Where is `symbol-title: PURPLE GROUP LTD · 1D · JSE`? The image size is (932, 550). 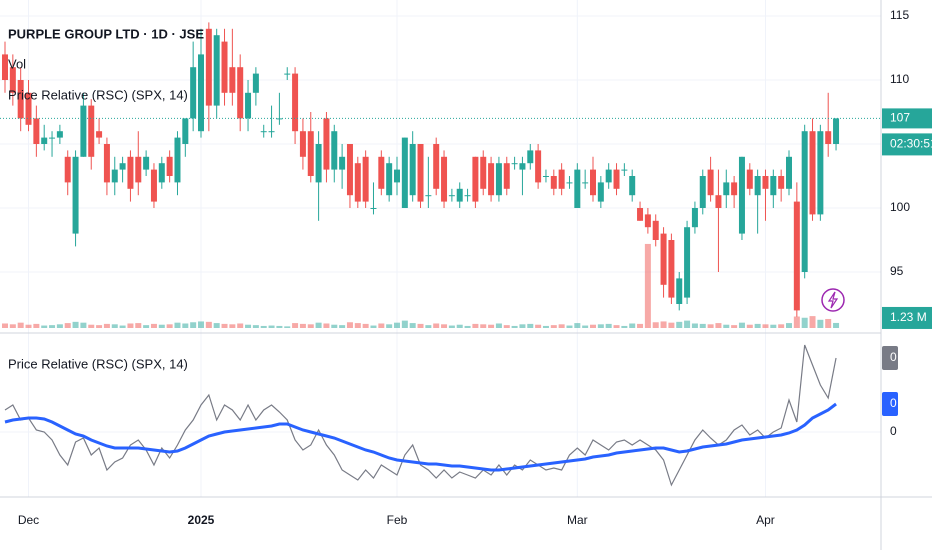
symbol-title: PURPLE GROUP LTD · 1D · JSE is located at coordinates (106, 33).